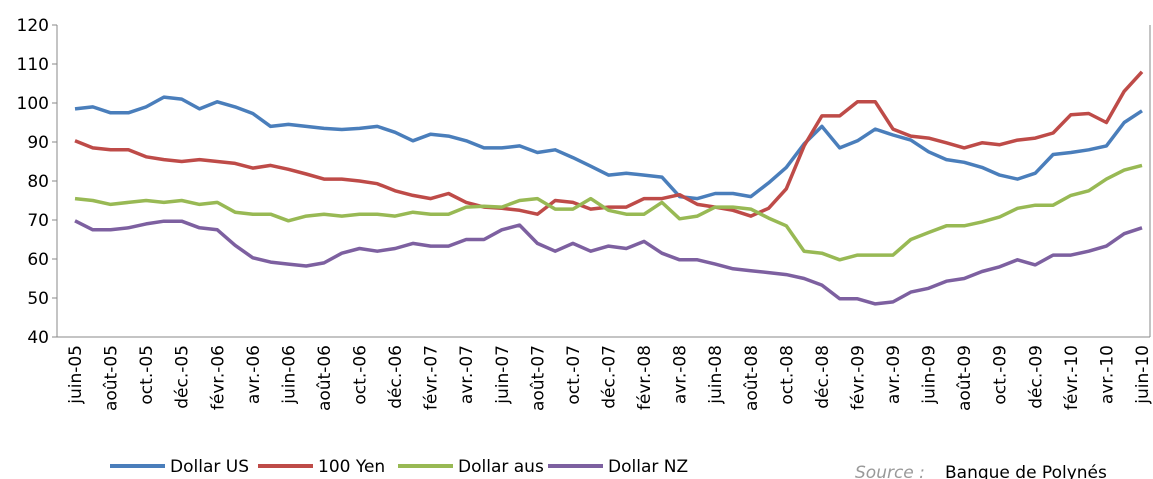 The height and width of the screenshot is (479, 1153). I want to click on y-tick-label: 110, so click(33, 65).